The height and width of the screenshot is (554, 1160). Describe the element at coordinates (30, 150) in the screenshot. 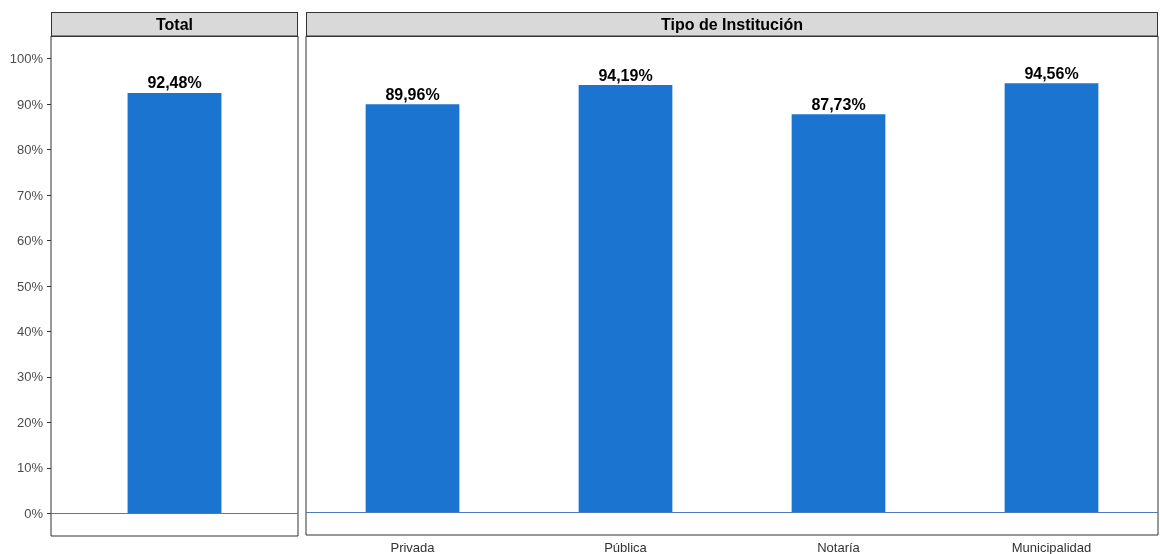

I see `y-tick-label: 80%` at that location.